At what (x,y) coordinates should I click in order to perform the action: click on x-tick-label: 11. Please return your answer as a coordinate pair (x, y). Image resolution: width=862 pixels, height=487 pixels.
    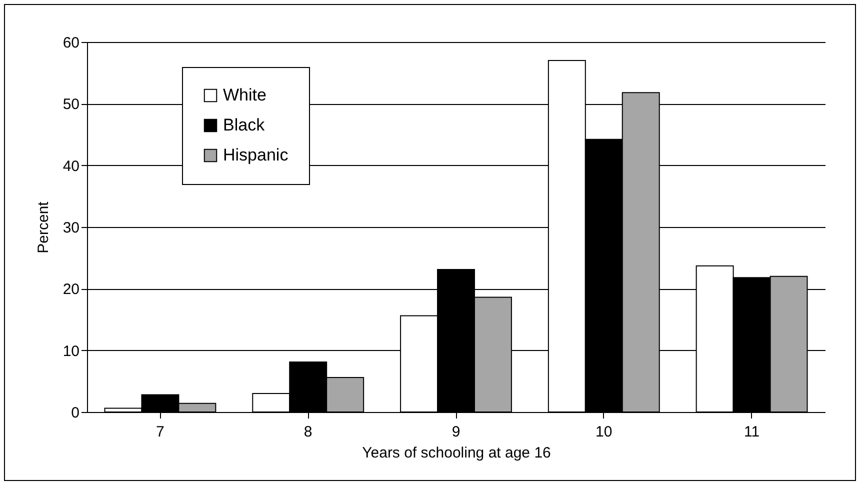
    Looking at the image, I should click on (752, 432).